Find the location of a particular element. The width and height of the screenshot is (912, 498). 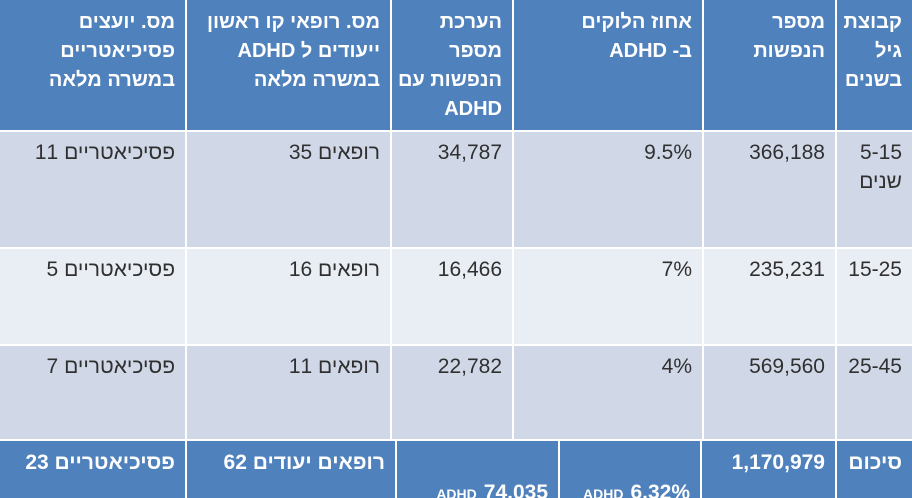

total-adhd-percent-label: ADHD is located at coordinates (603, 492).